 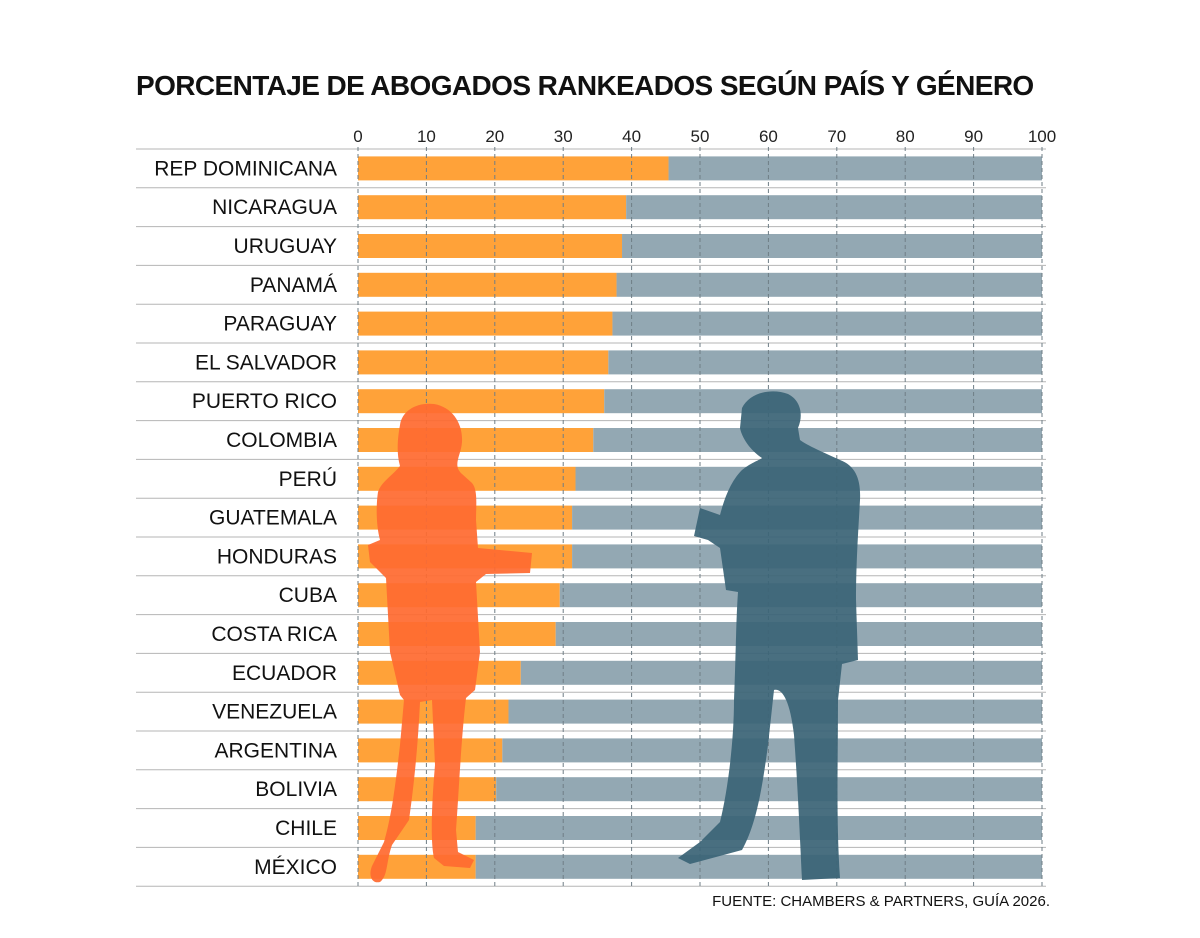 I want to click on category-label: NICARAGUA, so click(x=274, y=207).